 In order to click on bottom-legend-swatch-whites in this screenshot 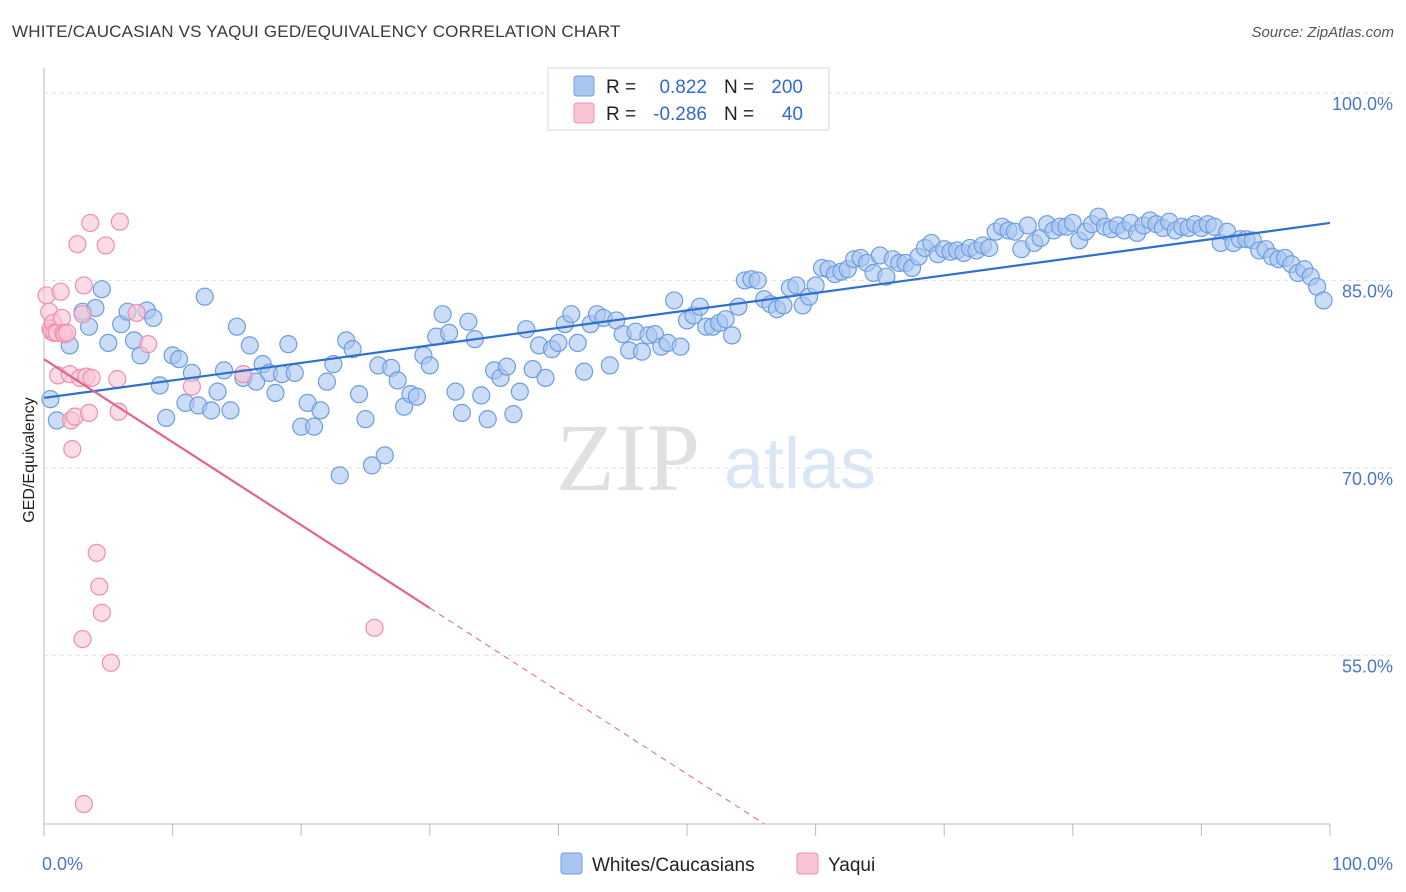, I will do `click(571, 863)`.